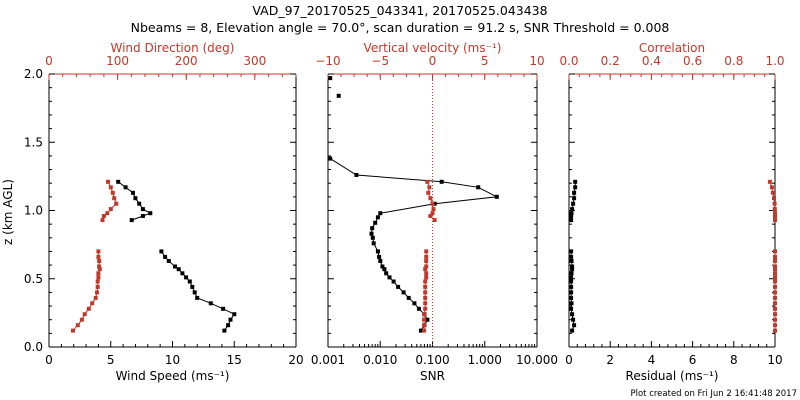 The width and height of the screenshot is (800, 400). Describe the element at coordinates (652, 360) in the screenshot. I see `bottom-tick-label: 4` at that location.